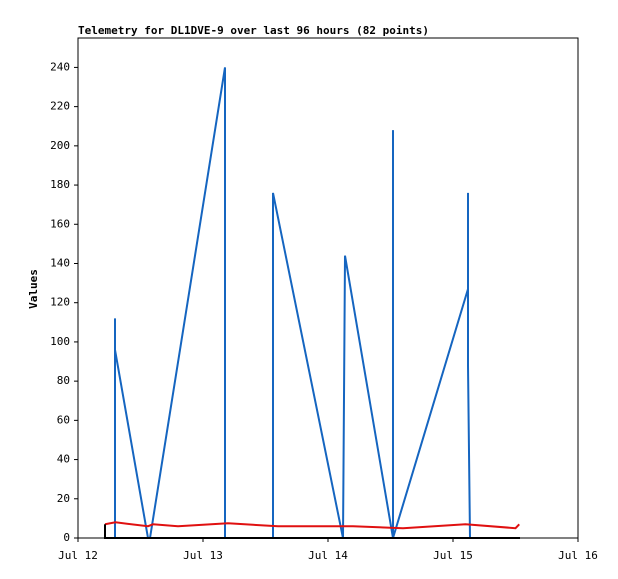  Describe the element at coordinates (60, 341) in the screenshot. I see `y-tick-label: 100` at that location.